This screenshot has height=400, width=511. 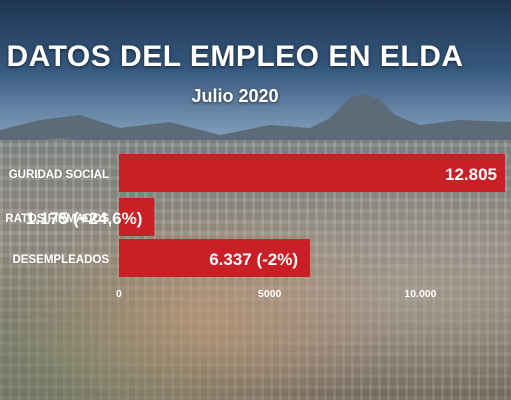 I want to click on value-label: 6.337 (-2%), so click(x=253, y=259).